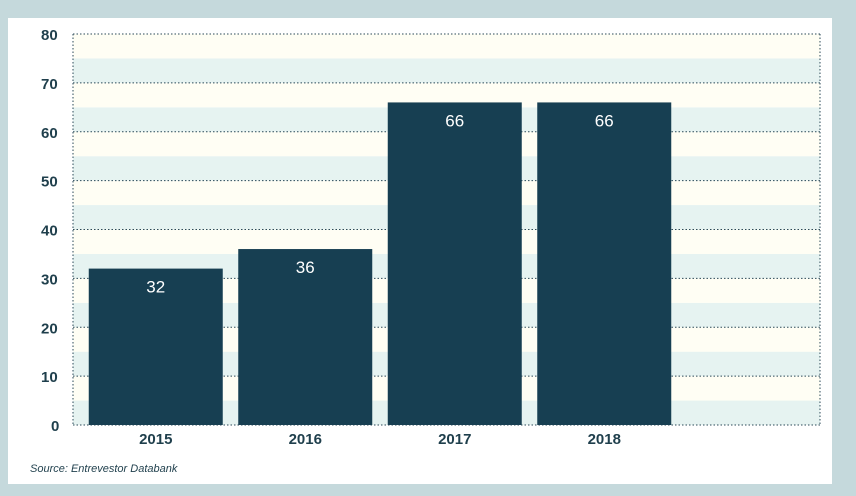  Describe the element at coordinates (49, 328) in the screenshot. I see `y-tick-label: 20` at that location.